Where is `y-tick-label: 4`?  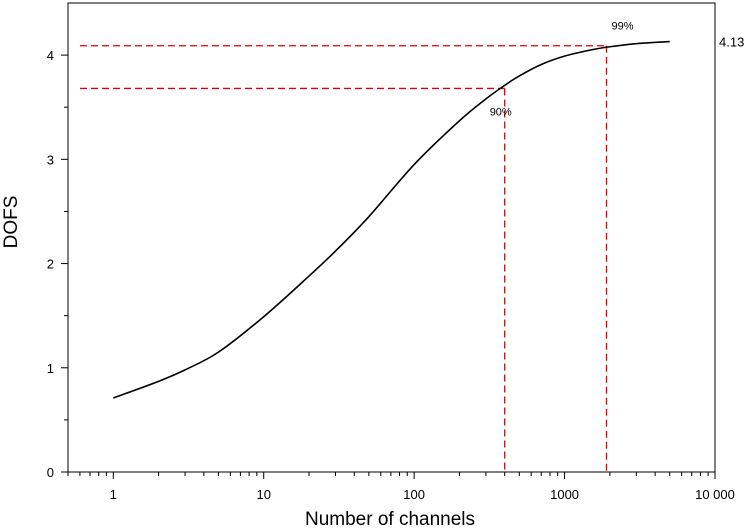 y-tick-label: 4 is located at coordinates (50, 55).